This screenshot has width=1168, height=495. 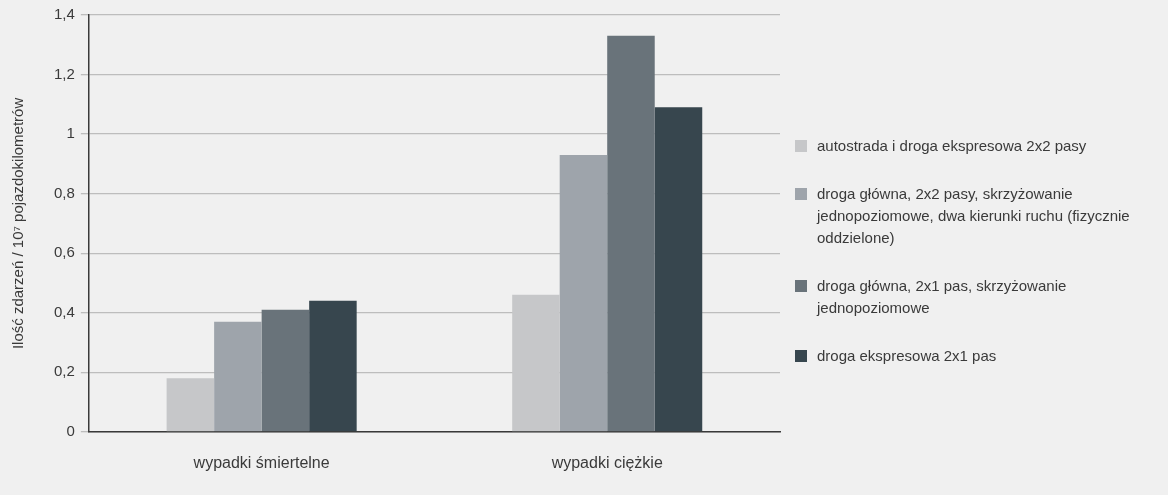 What do you see at coordinates (70, 430) in the screenshot?
I see `y-tick-label: 0` at bounding box center [70, 430].